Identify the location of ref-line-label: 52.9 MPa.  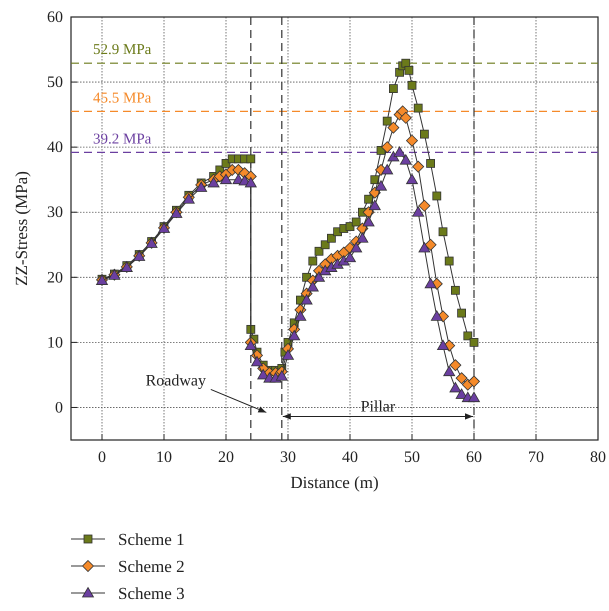
(122, 50).